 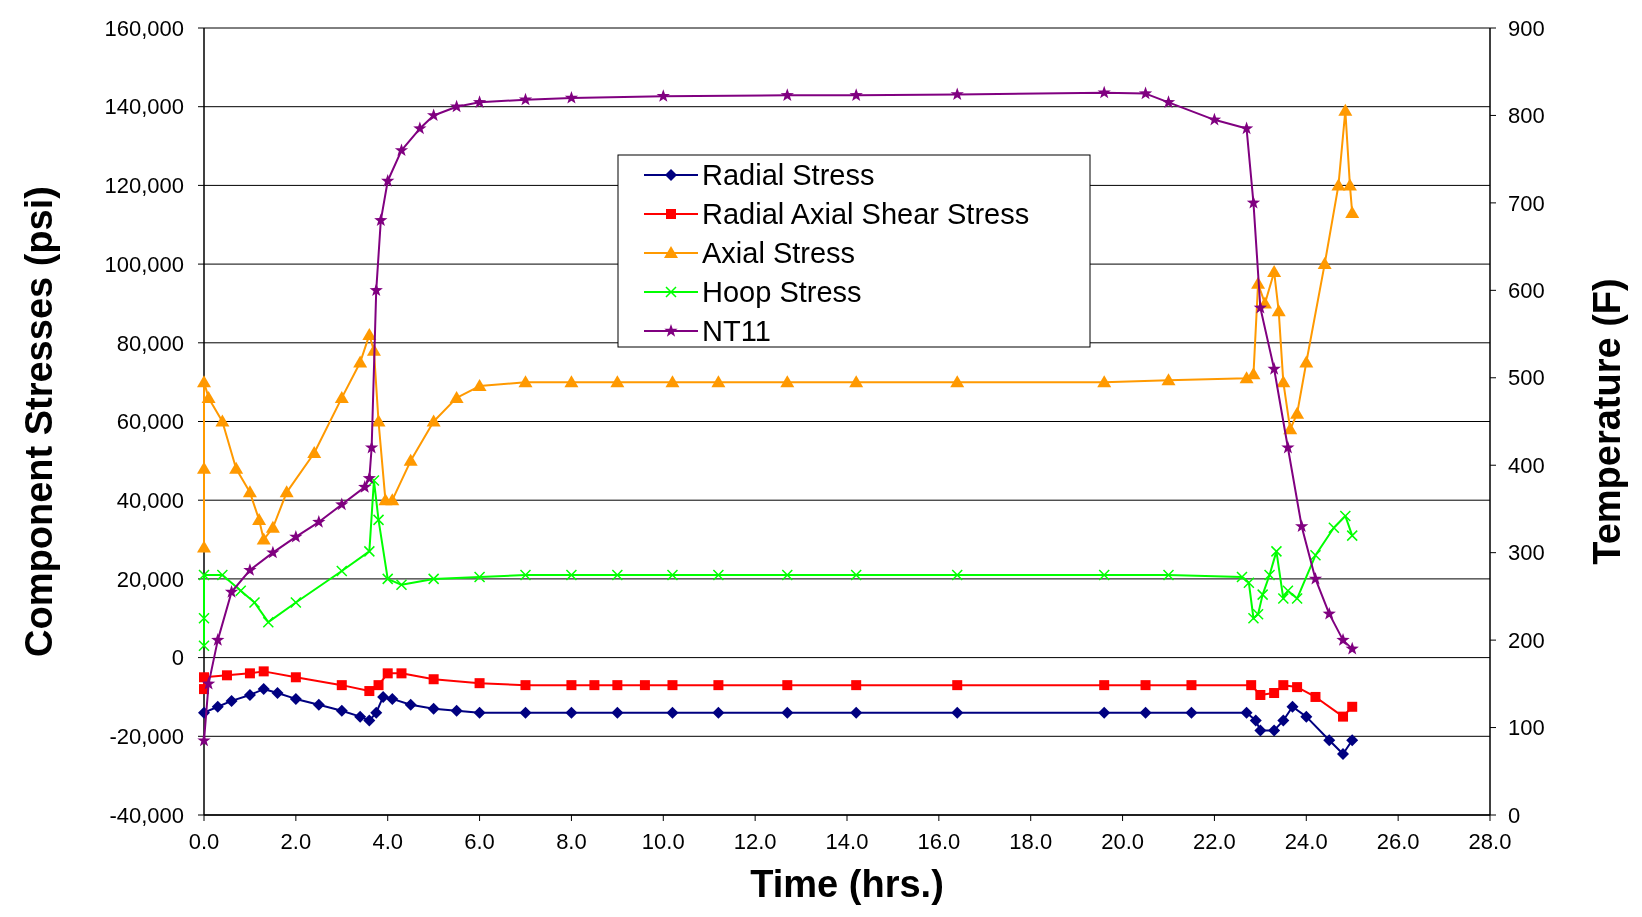 I want to click on y-tick-label: 60,000, so click(x=150, y=422).